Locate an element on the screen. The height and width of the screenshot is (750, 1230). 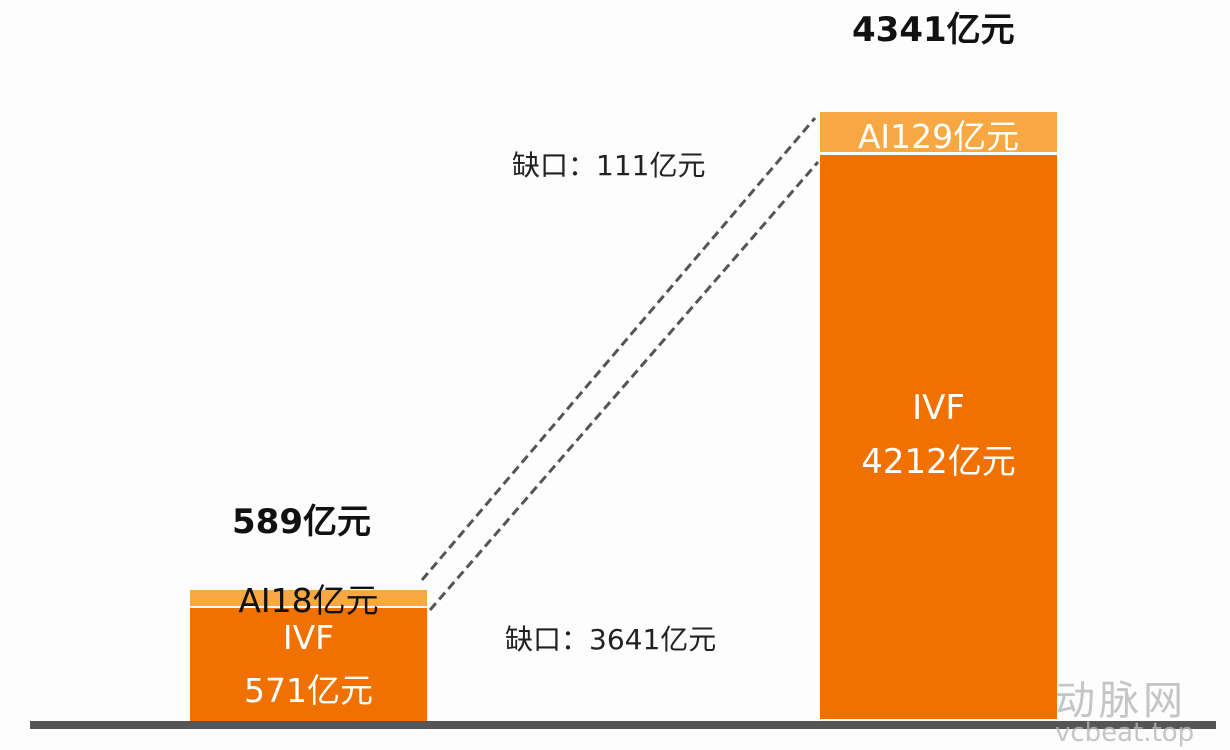
gap-label-ai: 缺口：111亿元 is located at coordinates (609, 165).